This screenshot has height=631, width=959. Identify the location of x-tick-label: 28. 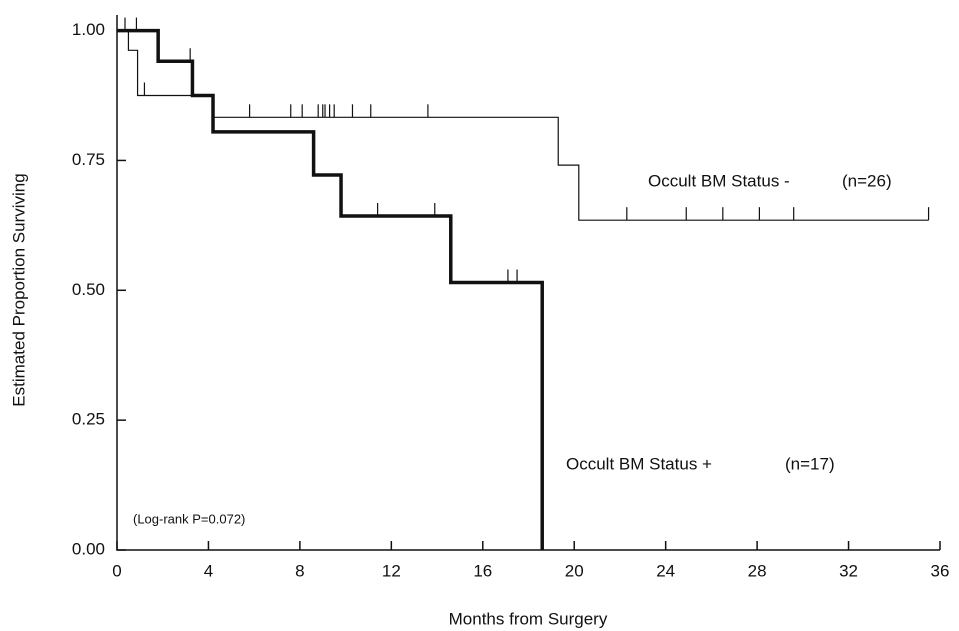
(757, 570).